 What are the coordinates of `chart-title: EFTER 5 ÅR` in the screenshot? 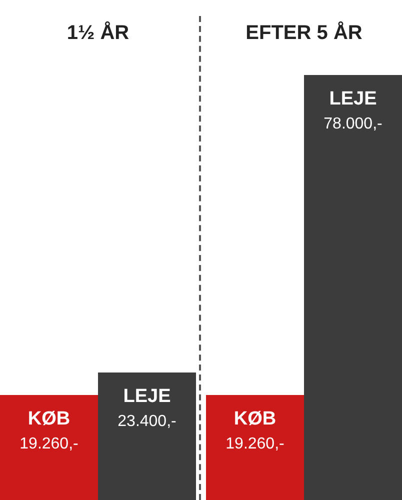 It's located at (304, 32).